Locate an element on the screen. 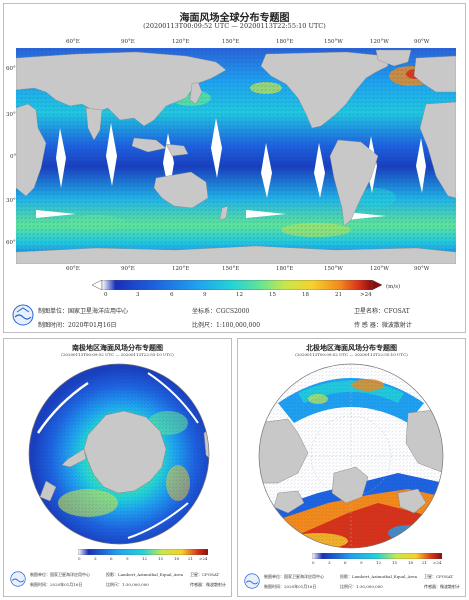  global-map-title: 海面风场全球分布专题图 is located at coordinates (234, 18).